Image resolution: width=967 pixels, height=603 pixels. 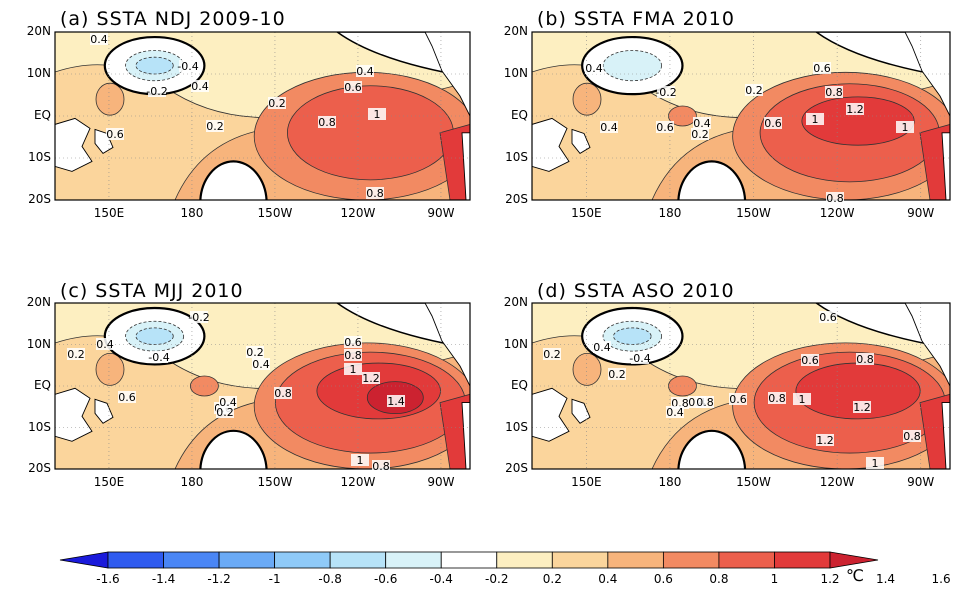 I want to click on colorbar-left-arrow, so click(x=84, y=560).